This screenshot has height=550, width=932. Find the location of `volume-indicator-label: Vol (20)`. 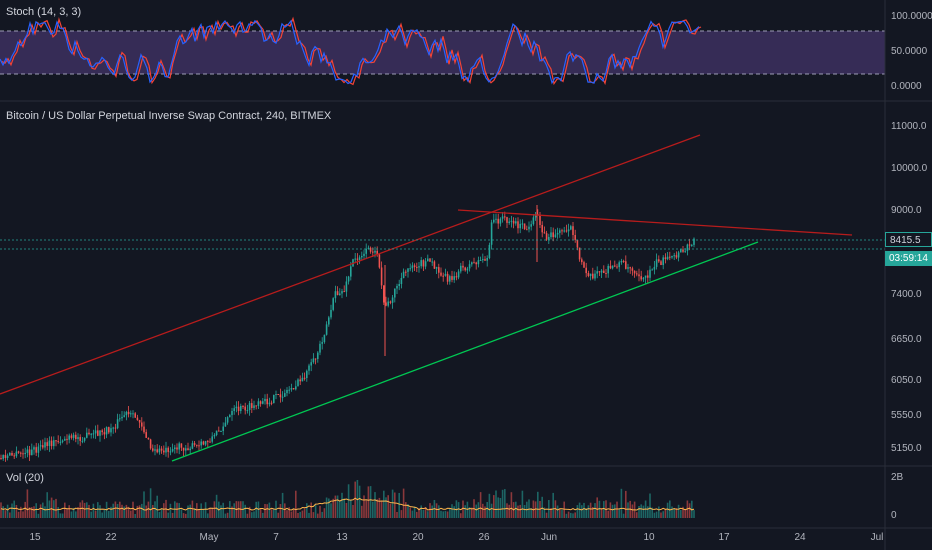

volume-indicator-label: Vol (20) is located at coordinates (25, 478).